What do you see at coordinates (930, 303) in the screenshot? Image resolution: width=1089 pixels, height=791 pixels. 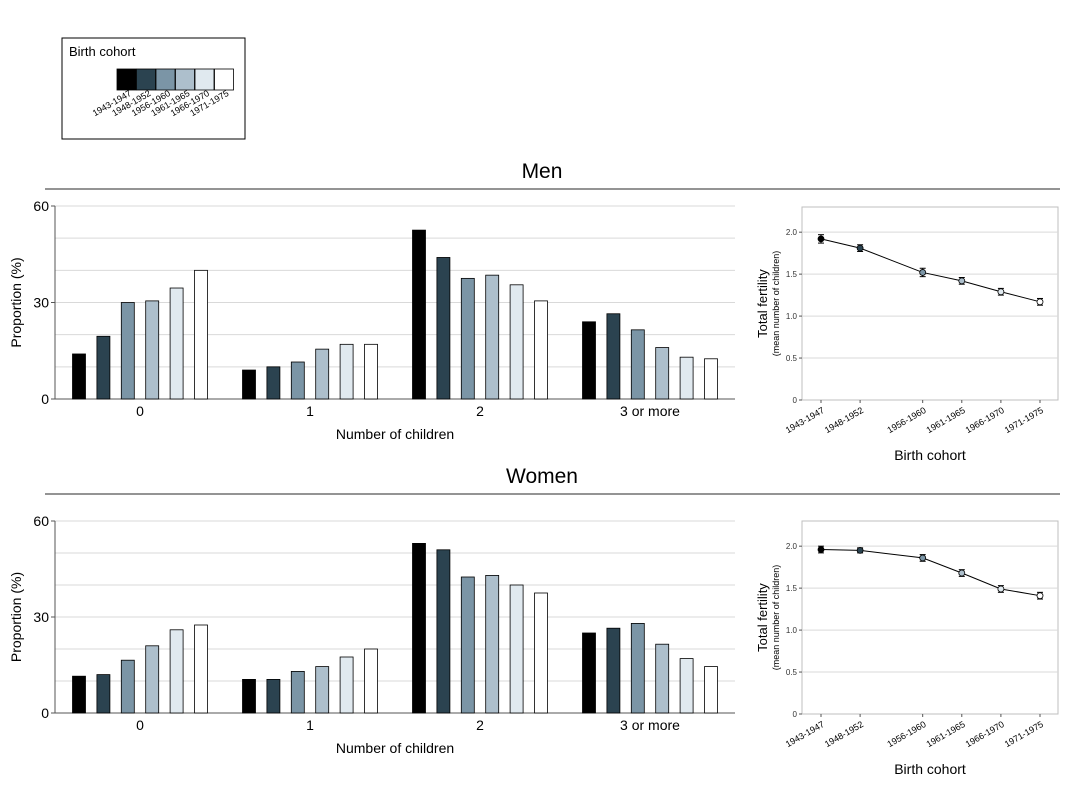 I see `plot-frame` at bounding box center [930, 303].